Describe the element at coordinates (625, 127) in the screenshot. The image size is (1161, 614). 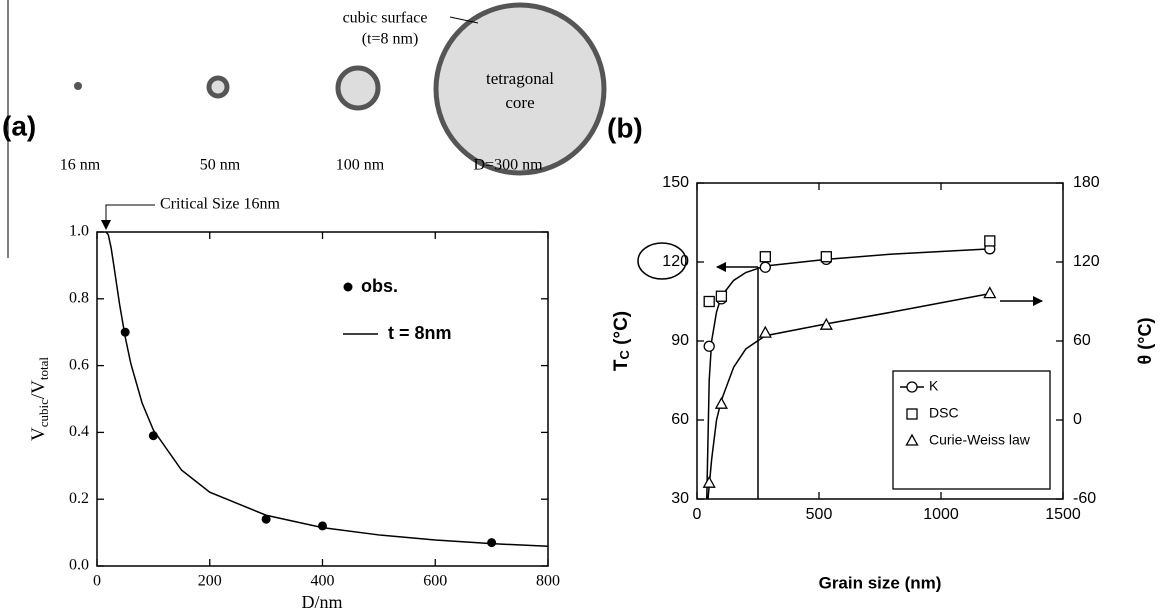
I see `panel-label: (b)` at that location.